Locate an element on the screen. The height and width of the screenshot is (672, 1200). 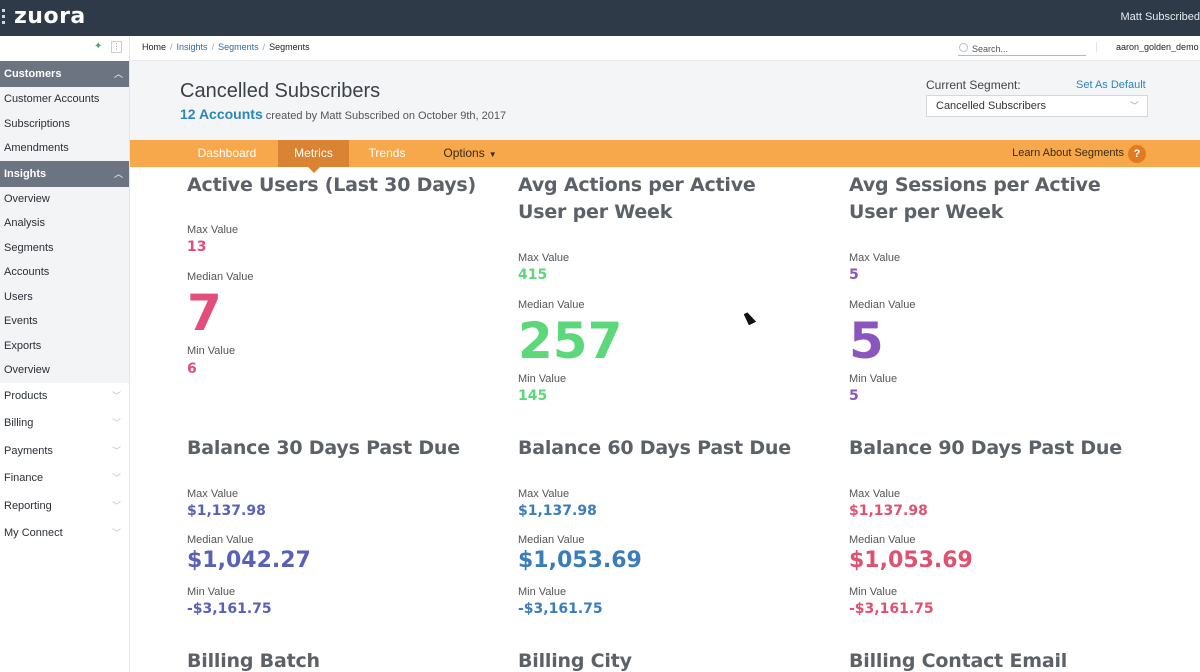
search-input is located at coordinates (1027, 48).